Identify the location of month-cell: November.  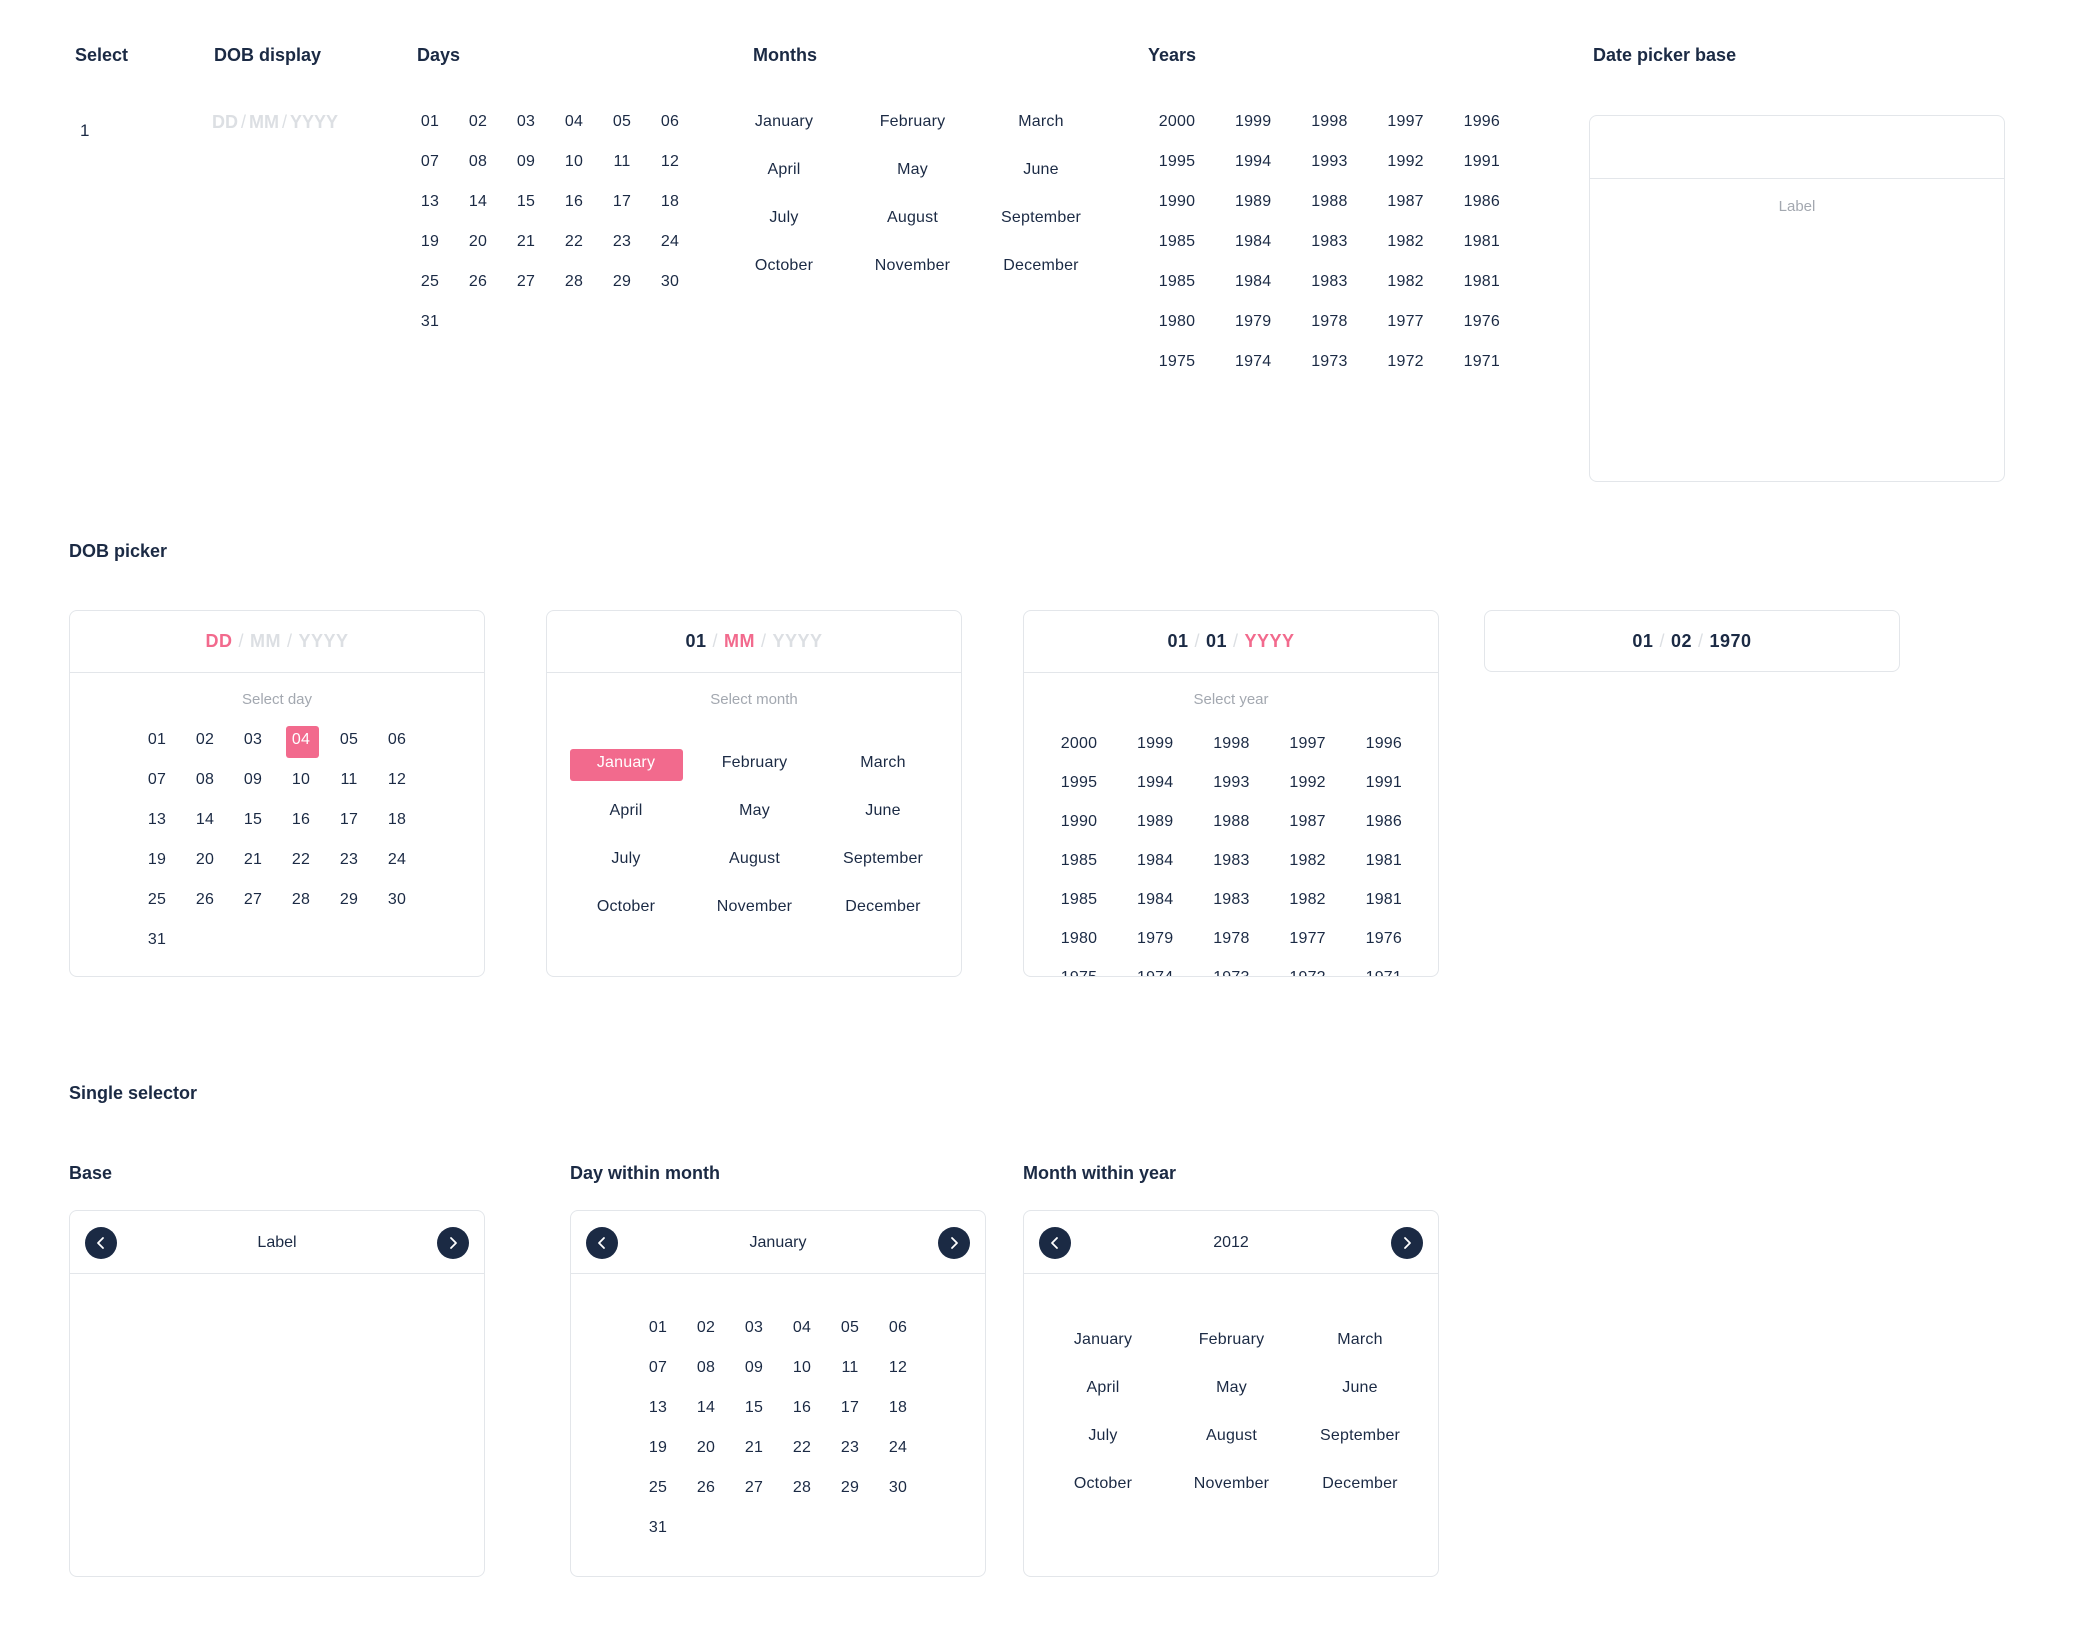
(1231, 1483).